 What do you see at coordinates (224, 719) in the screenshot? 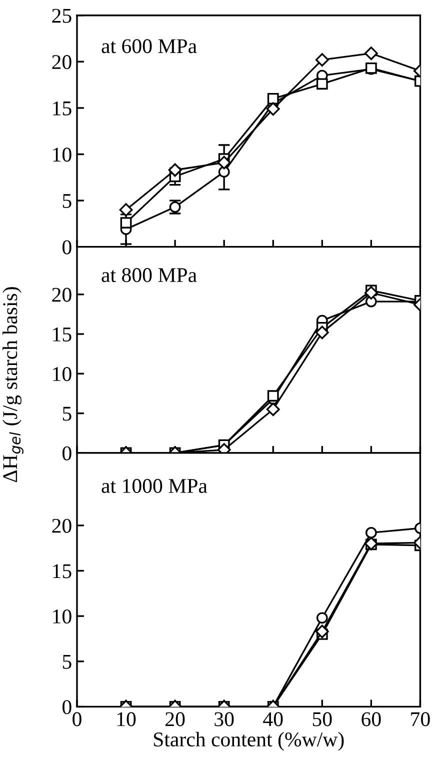
I see `x-tick-label: 30` at bounding box center [224, 719].